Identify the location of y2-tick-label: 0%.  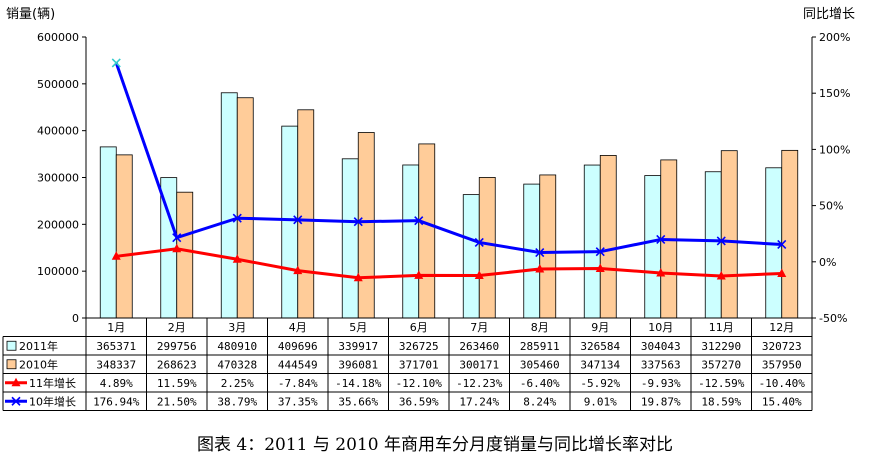
(827, 262).